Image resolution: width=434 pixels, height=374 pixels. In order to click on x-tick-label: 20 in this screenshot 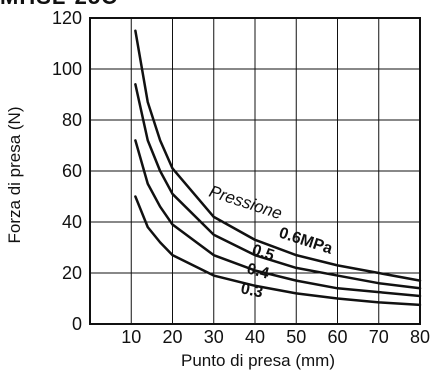, I will do `click(172, 337)`.